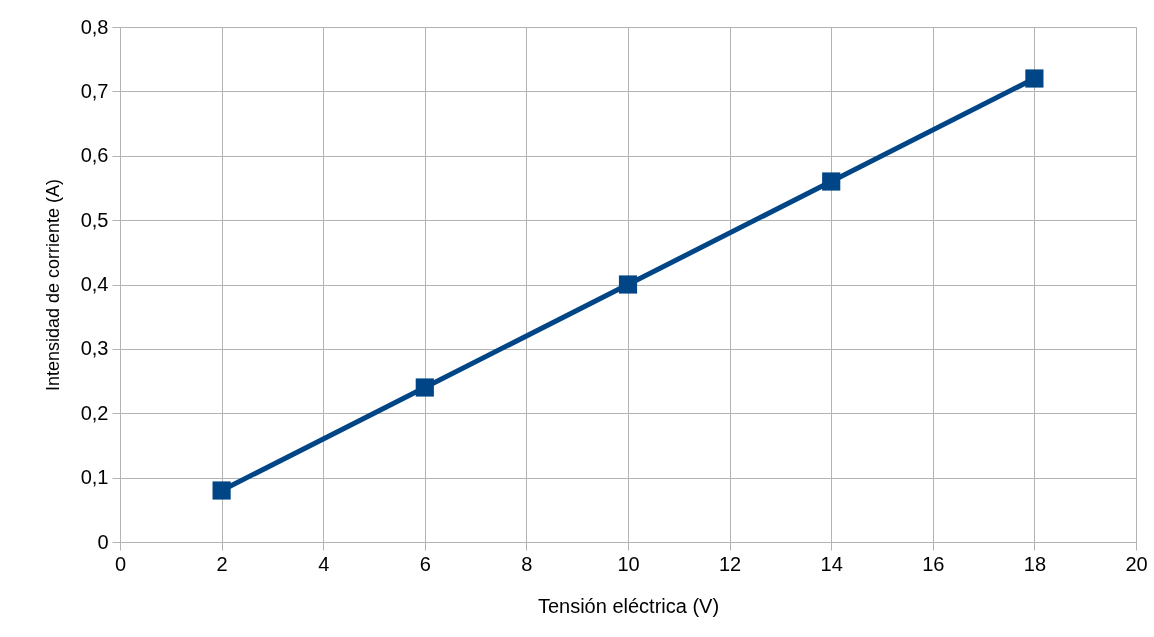 This screenshot has width=1154, height=637. What do you see at coordinates (94, 284) in the screenshot?
I see `y-tick-label: 0,4` at bounding box center [94, 284].